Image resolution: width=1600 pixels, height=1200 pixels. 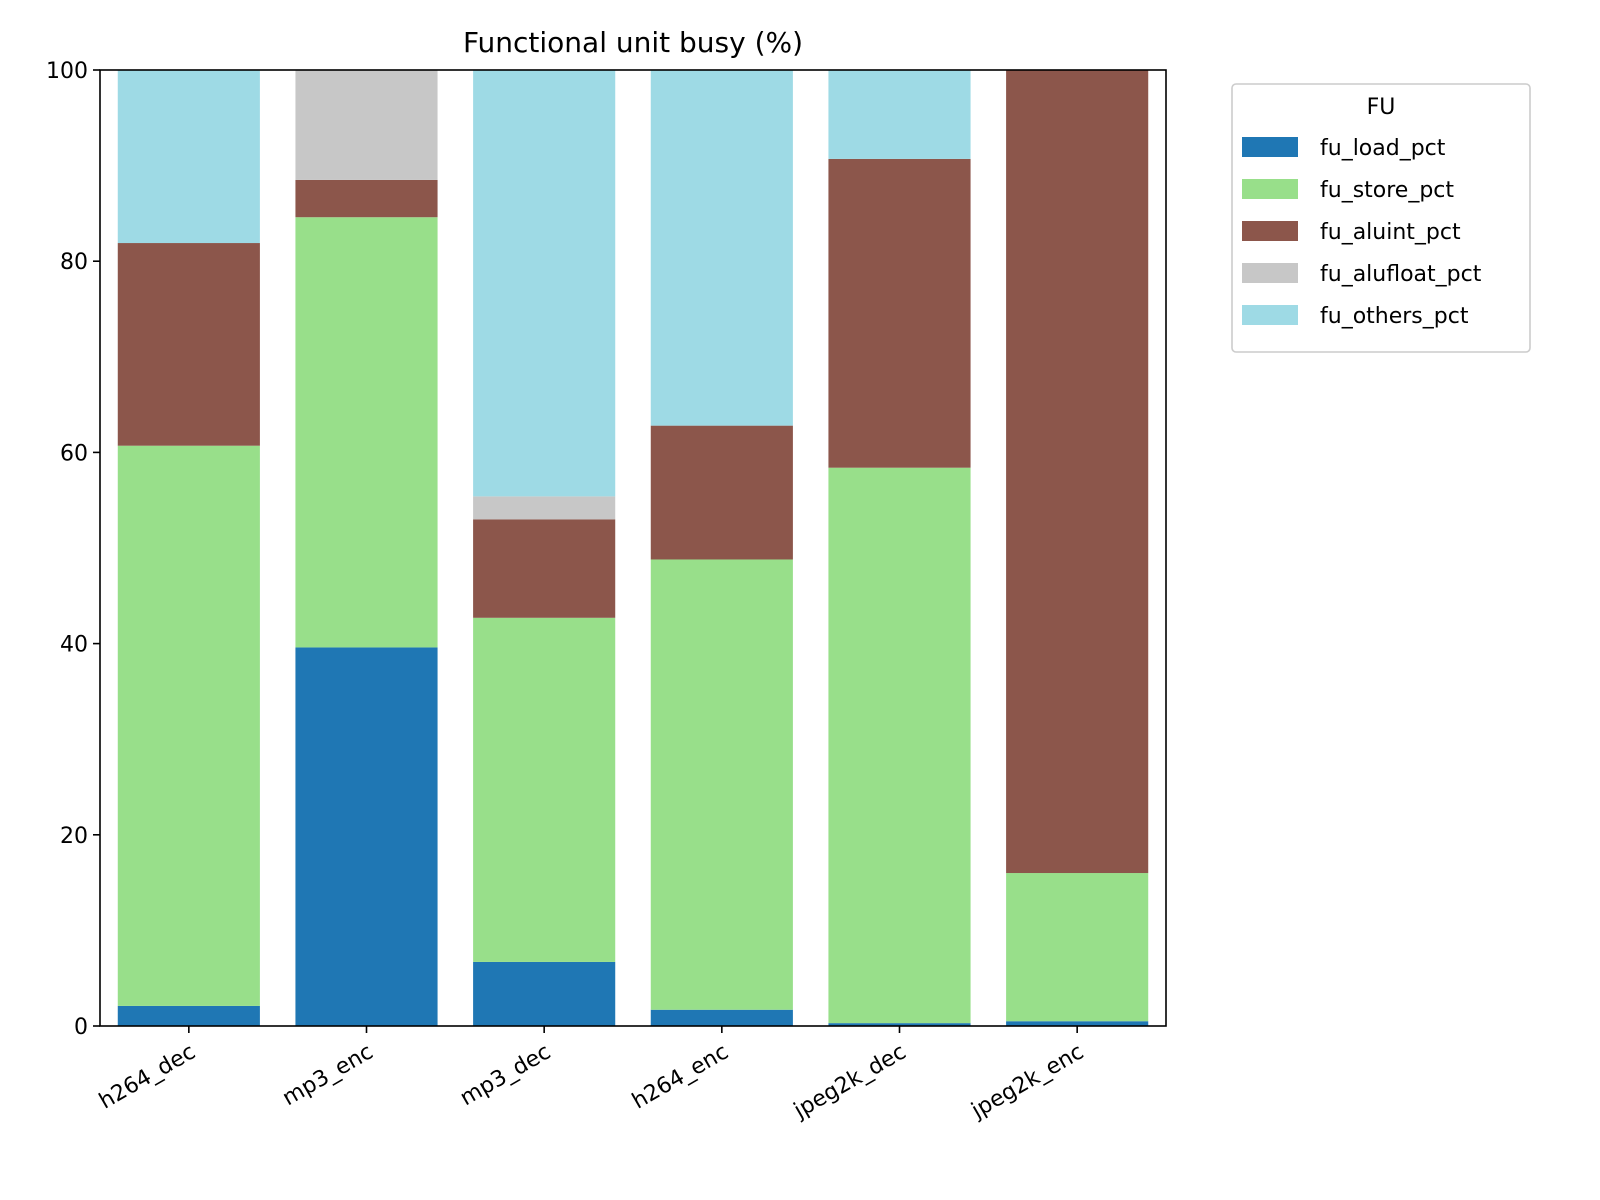 I want to click on legend-swatch-fu_load_pct, so click(x=1270, y=147).